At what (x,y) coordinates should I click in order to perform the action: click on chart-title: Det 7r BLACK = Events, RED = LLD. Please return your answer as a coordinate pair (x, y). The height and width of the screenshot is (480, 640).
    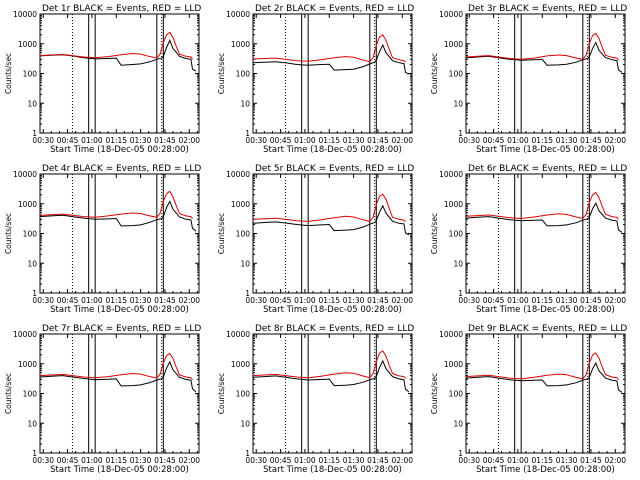
    Looking at the image, I should click on (121, 329).